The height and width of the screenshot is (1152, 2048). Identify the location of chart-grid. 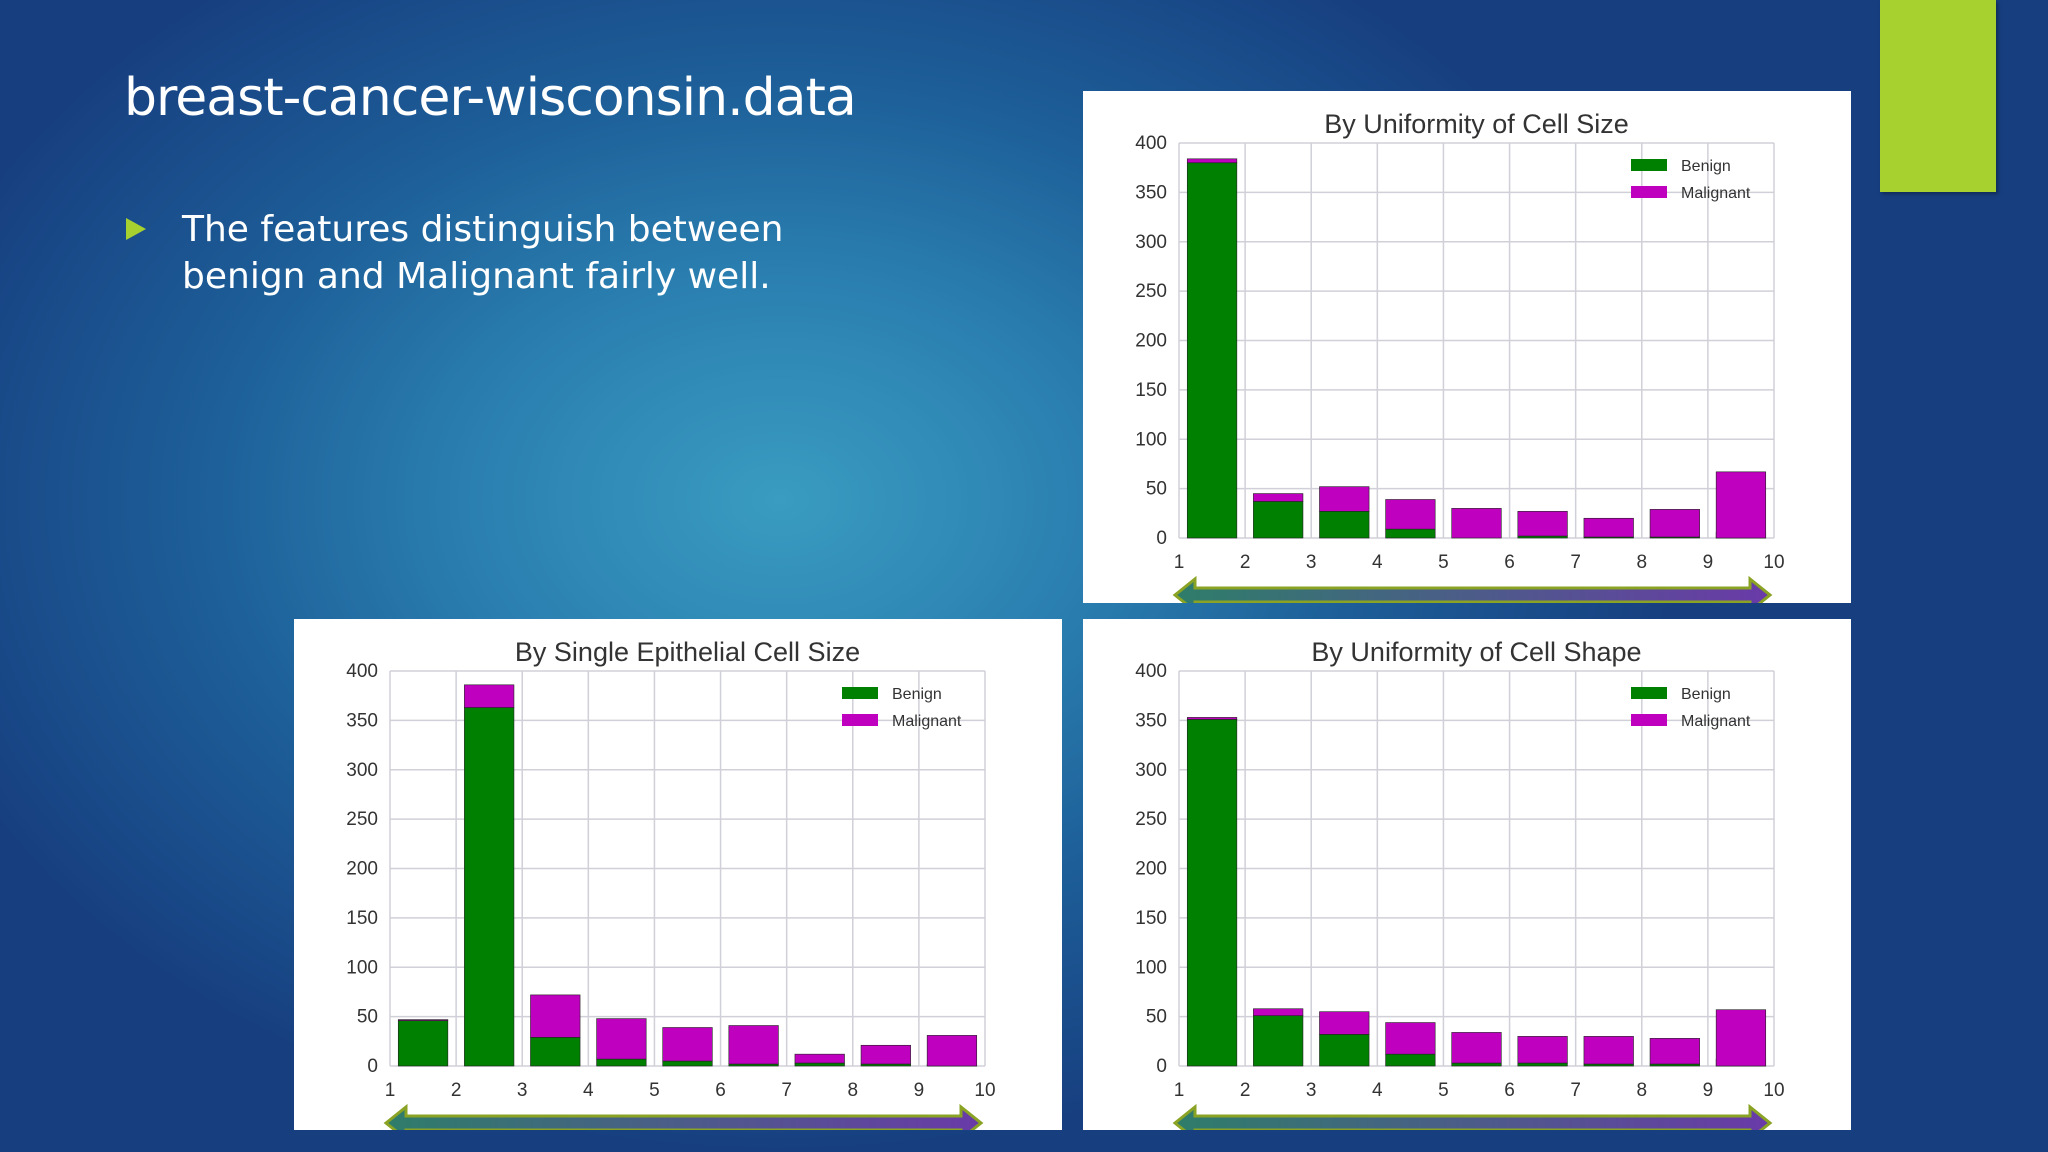
(1476, 340).